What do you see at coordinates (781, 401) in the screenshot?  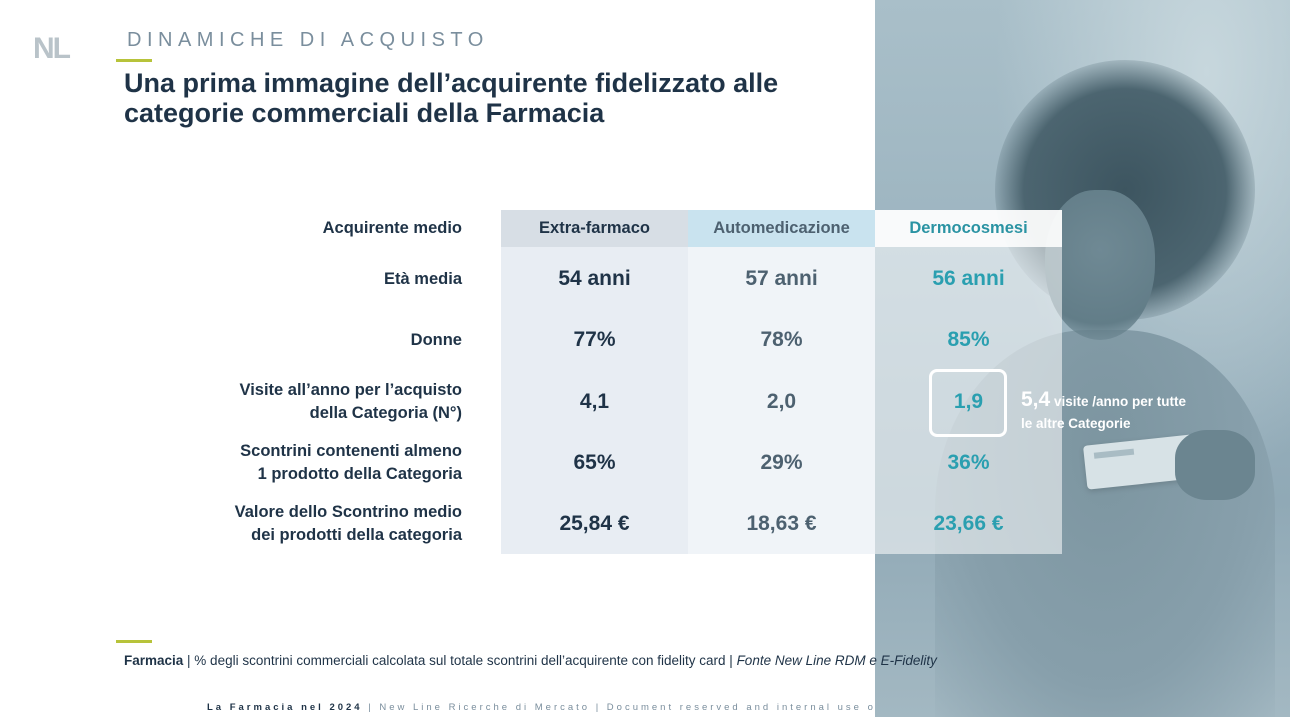 I see `cell-visite-auto: 2,0` at bounding box center [781, 401].